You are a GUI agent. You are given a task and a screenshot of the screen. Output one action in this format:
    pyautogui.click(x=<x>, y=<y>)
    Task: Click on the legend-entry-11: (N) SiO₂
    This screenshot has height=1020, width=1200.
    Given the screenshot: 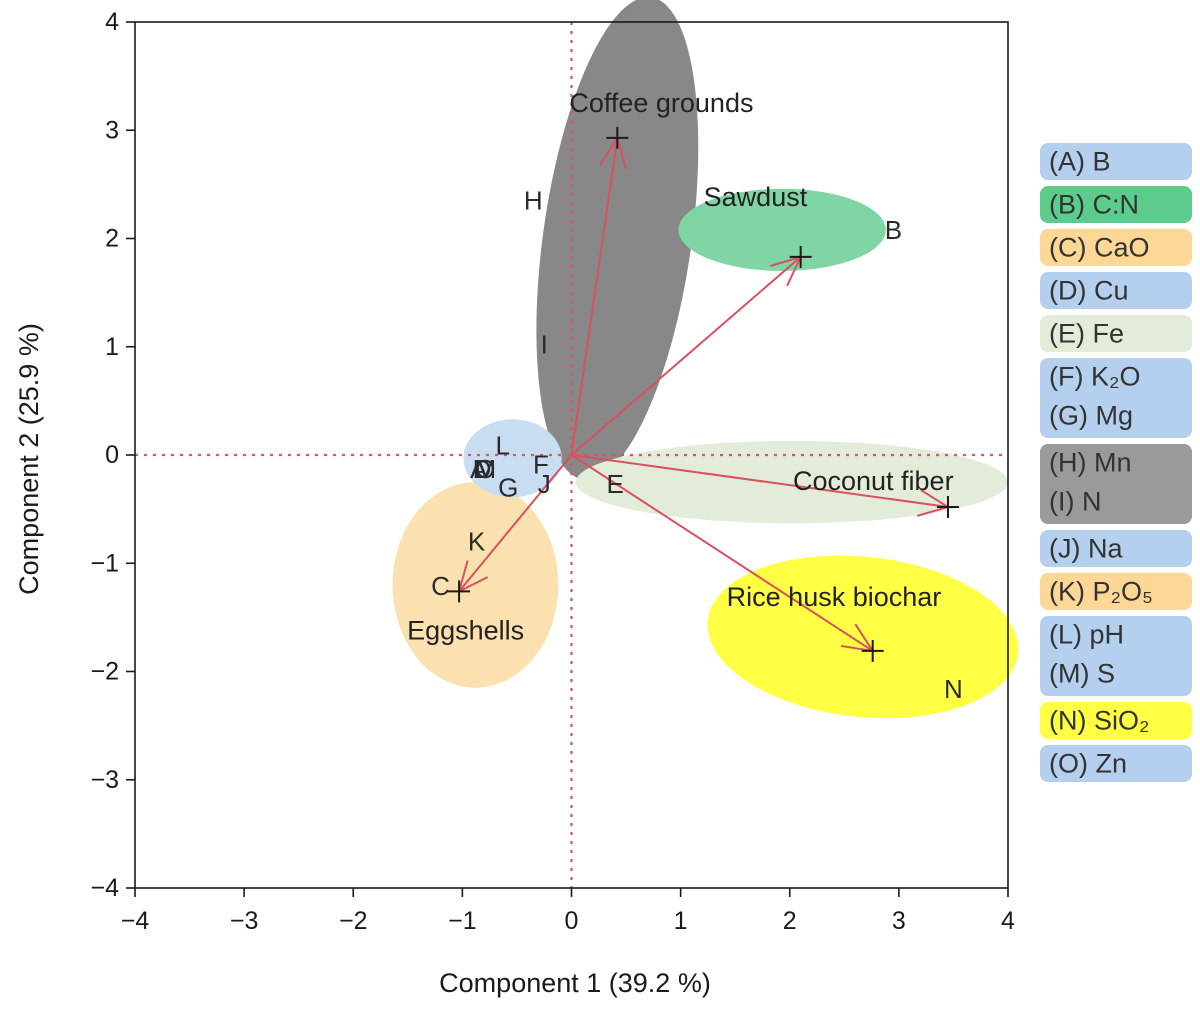 What is the action you would take?
    pyautogui.click(x=1116, y=720)
    